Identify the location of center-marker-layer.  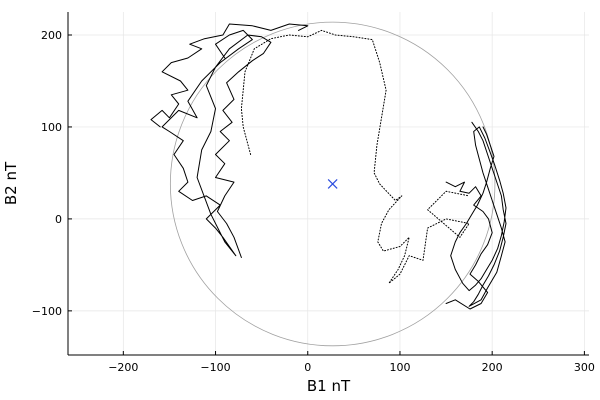
(332, 184).